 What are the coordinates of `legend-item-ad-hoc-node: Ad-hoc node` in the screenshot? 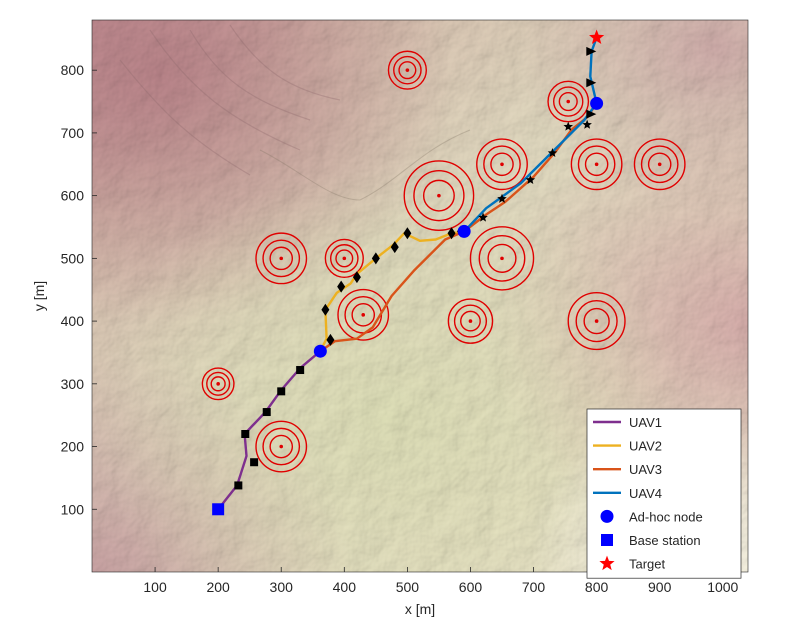 It's located at (651, 516).